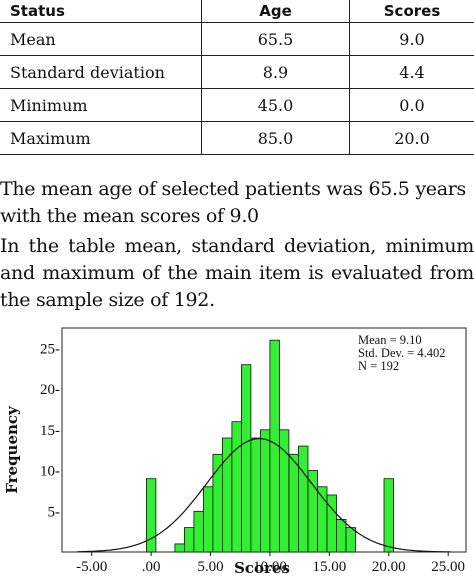 Image resolution: width=474 pixels, height=578 pixels. Describe the element at coordinates (101, 105) in the screenshot. I see `row-label: Minimum` at that location.